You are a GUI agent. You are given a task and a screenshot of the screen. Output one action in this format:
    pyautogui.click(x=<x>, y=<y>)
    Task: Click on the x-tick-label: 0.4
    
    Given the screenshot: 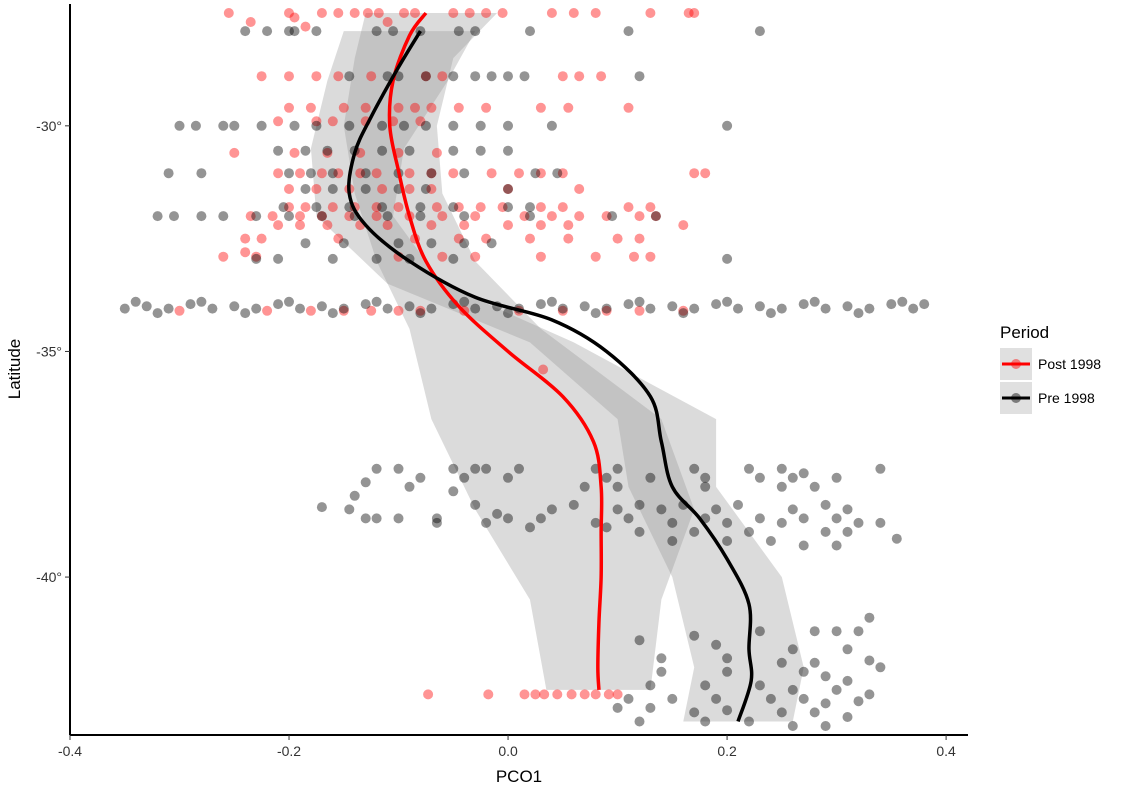 What is the action you would take?
    pyautogui.click(x=946, y=751)
    